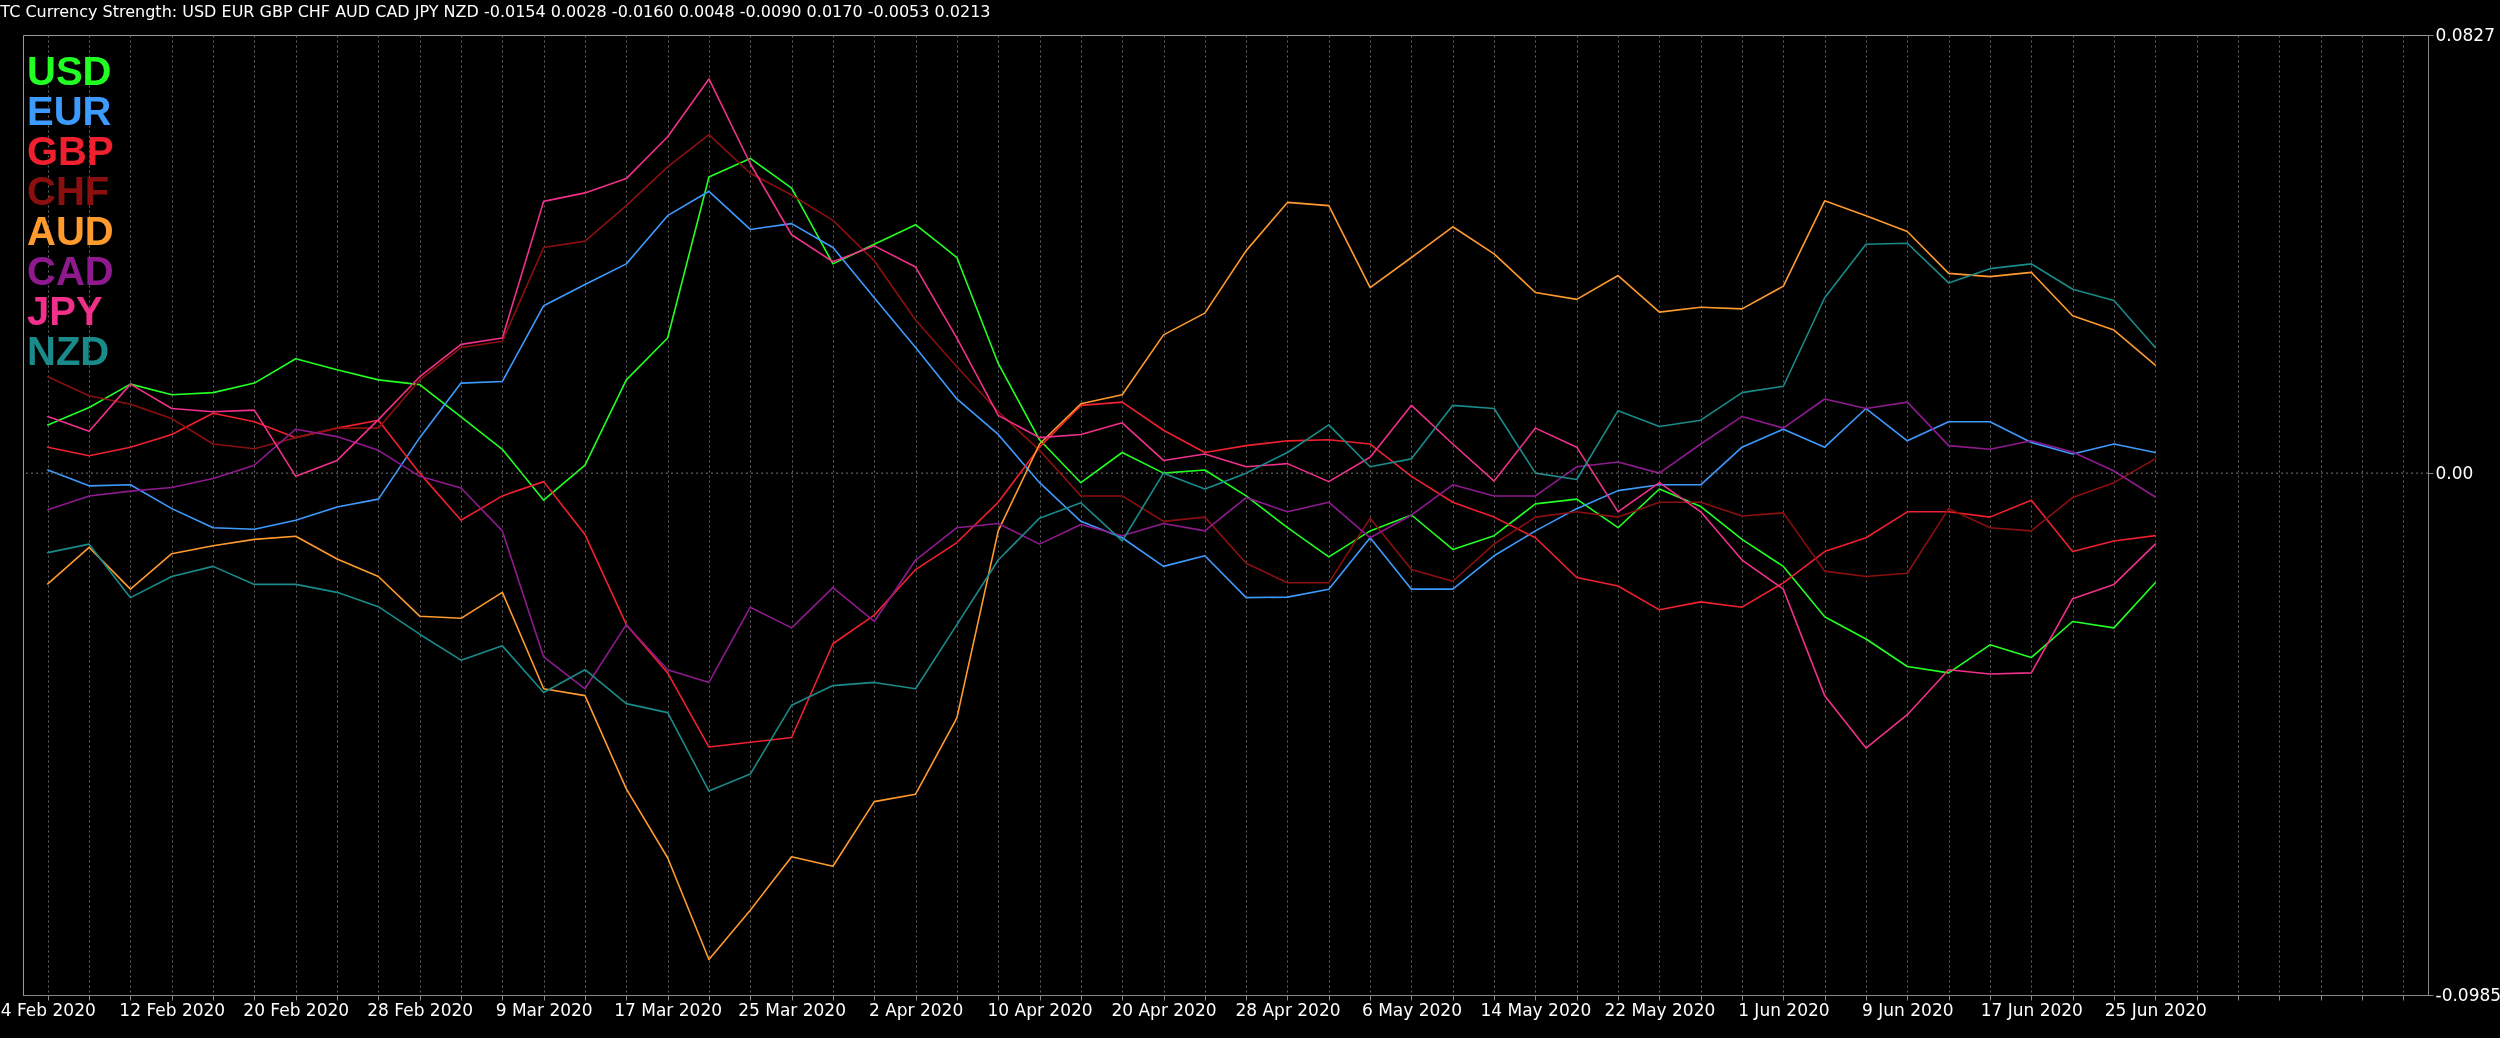 The width and height of the screenshot is (2500, 1038). What do you see at coordinates (1288, 1009) in the screenshot?
I see `x-tick-label: 28 Apr 2020` at bounding box center [1288, 1009].